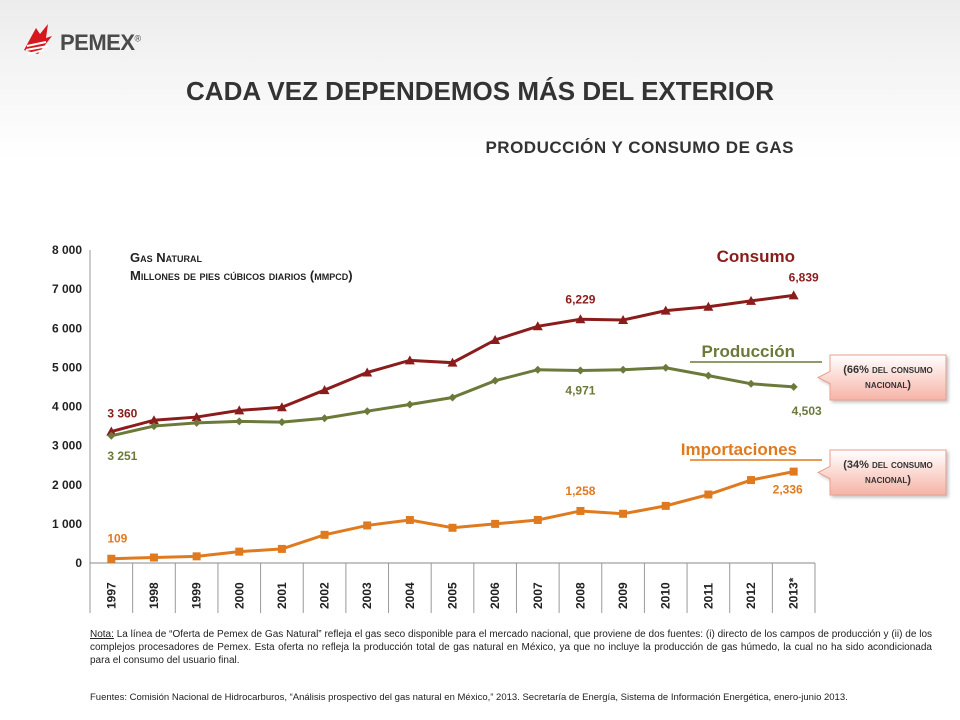 Image resolution: width=960 pixels, height=720 pixels. I want to click on series-name-label: Producción, so click(748, 351).